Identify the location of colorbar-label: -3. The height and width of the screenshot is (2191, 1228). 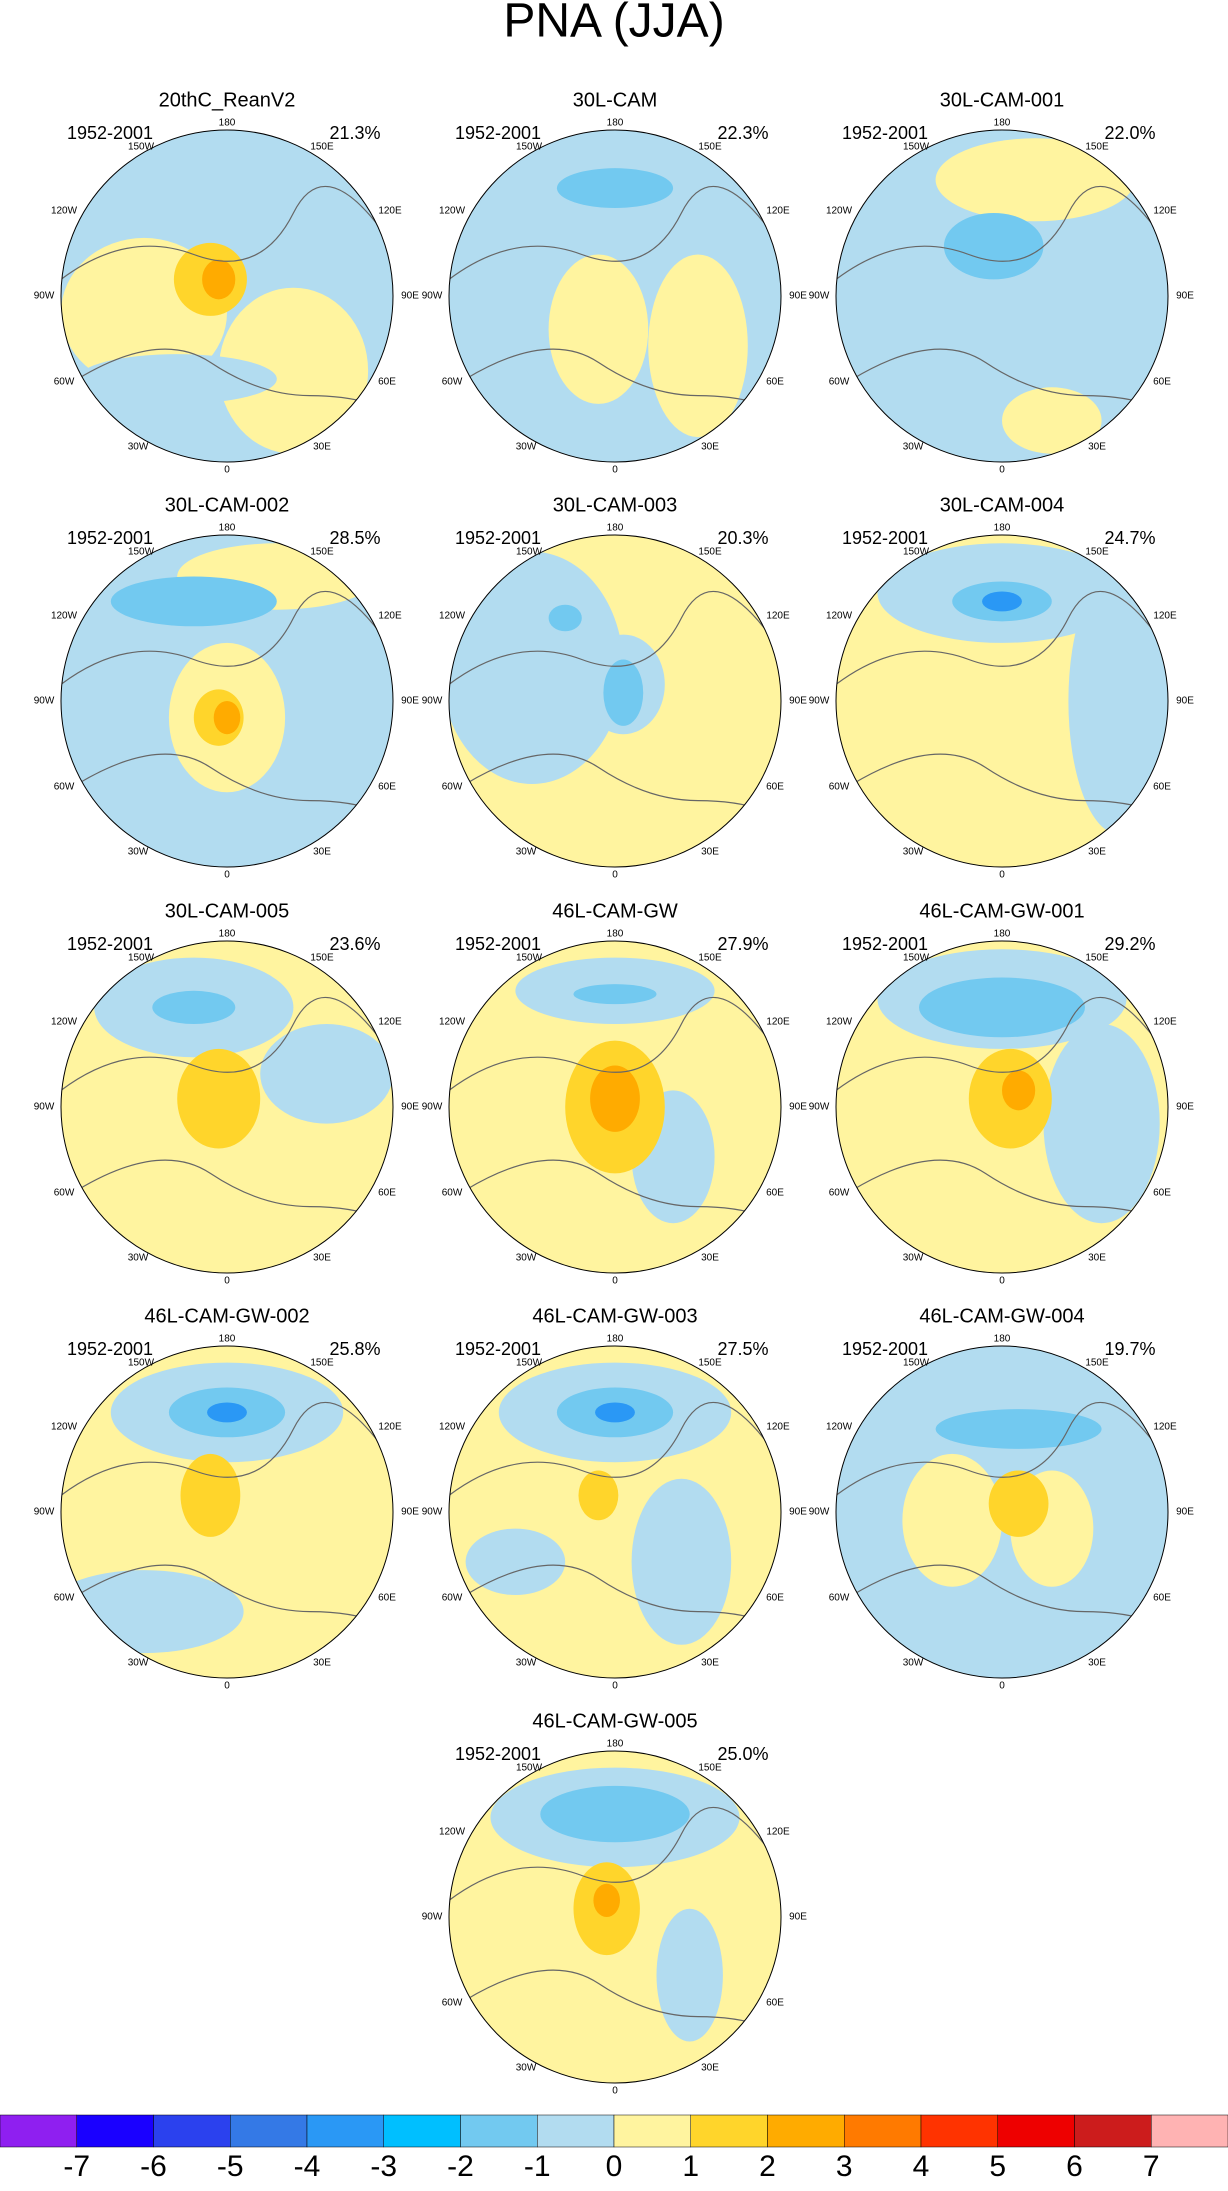
(383, 2166).